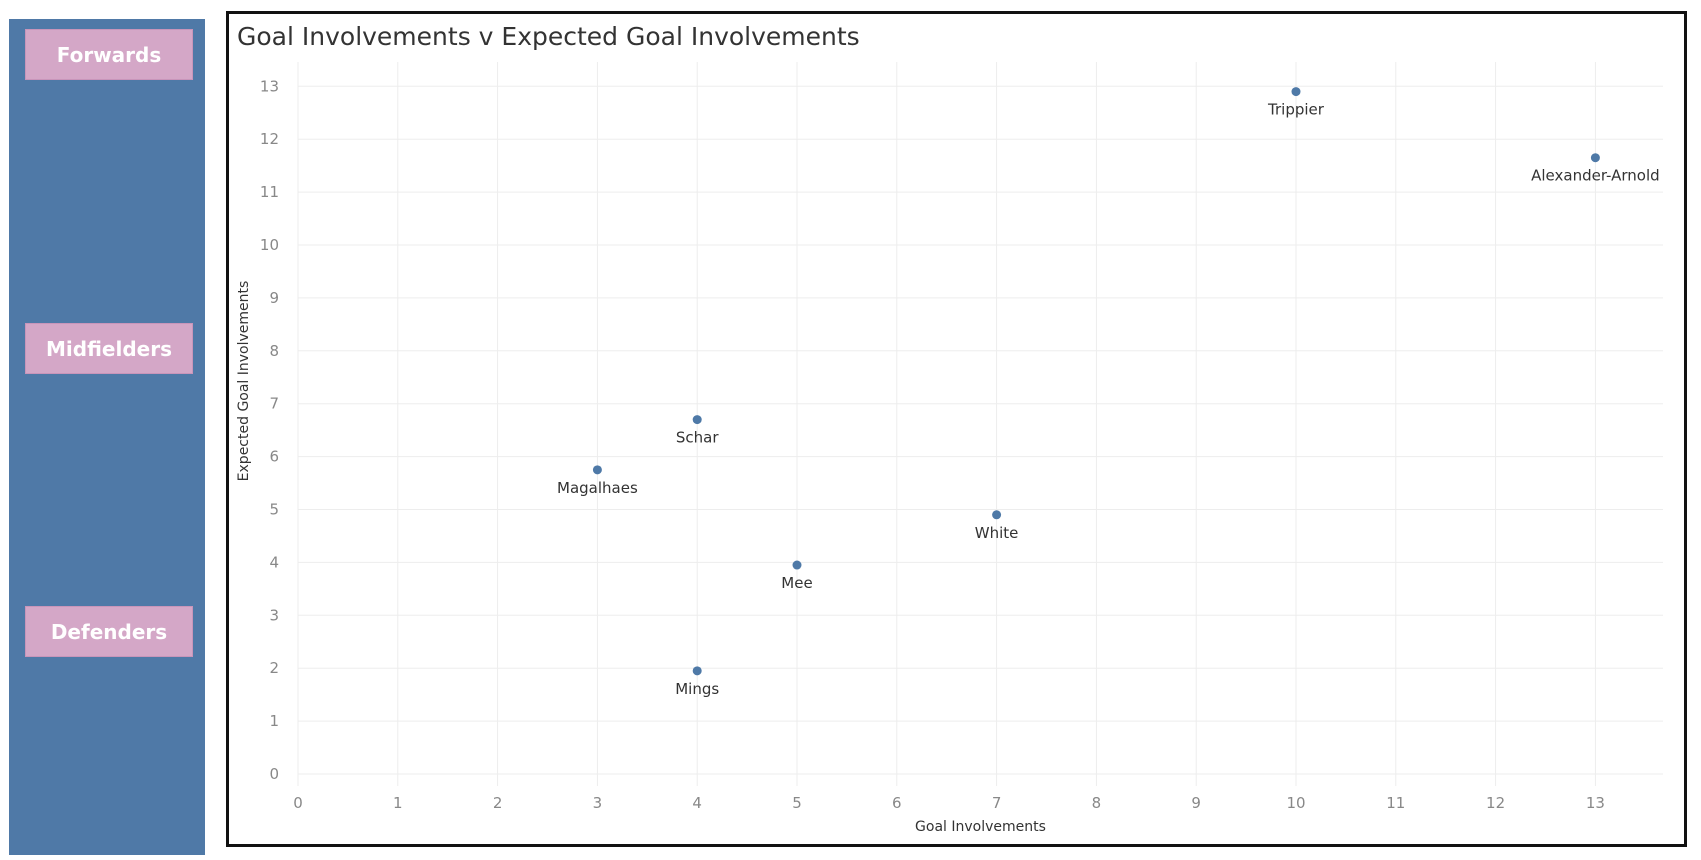  I want to click on data-point: Schar, so click(697, 431).